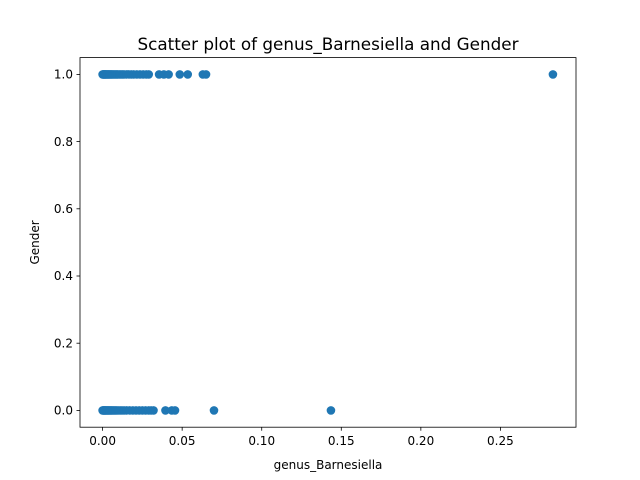 The width and height of the screenshot is (640, 480). What do you see at coordinates (63, 75) in the screenshot?
I see `y-tick-label: 1.0` at bounding box center [63, 75].